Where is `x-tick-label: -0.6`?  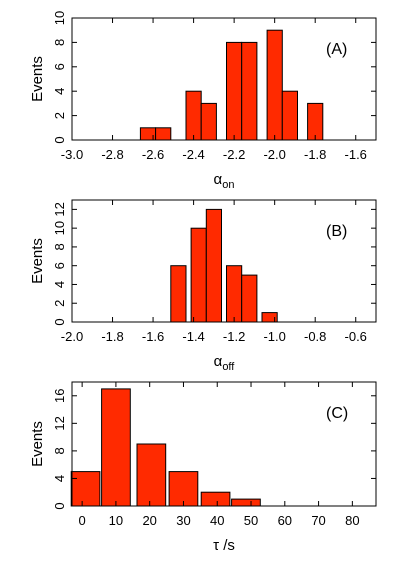 x-tick-label: -0.6 is located at coordinates (356, 336).